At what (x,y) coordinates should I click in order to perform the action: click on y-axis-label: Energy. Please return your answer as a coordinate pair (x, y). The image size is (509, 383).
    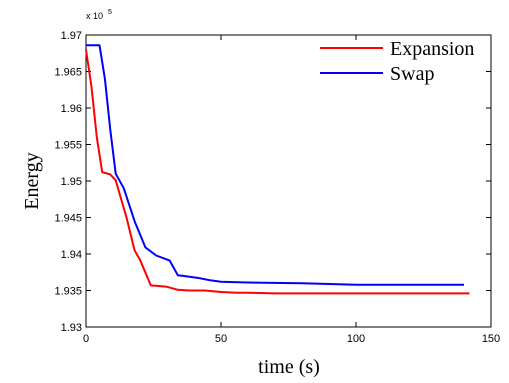
    Looking at the image, I should click on (32, 180).